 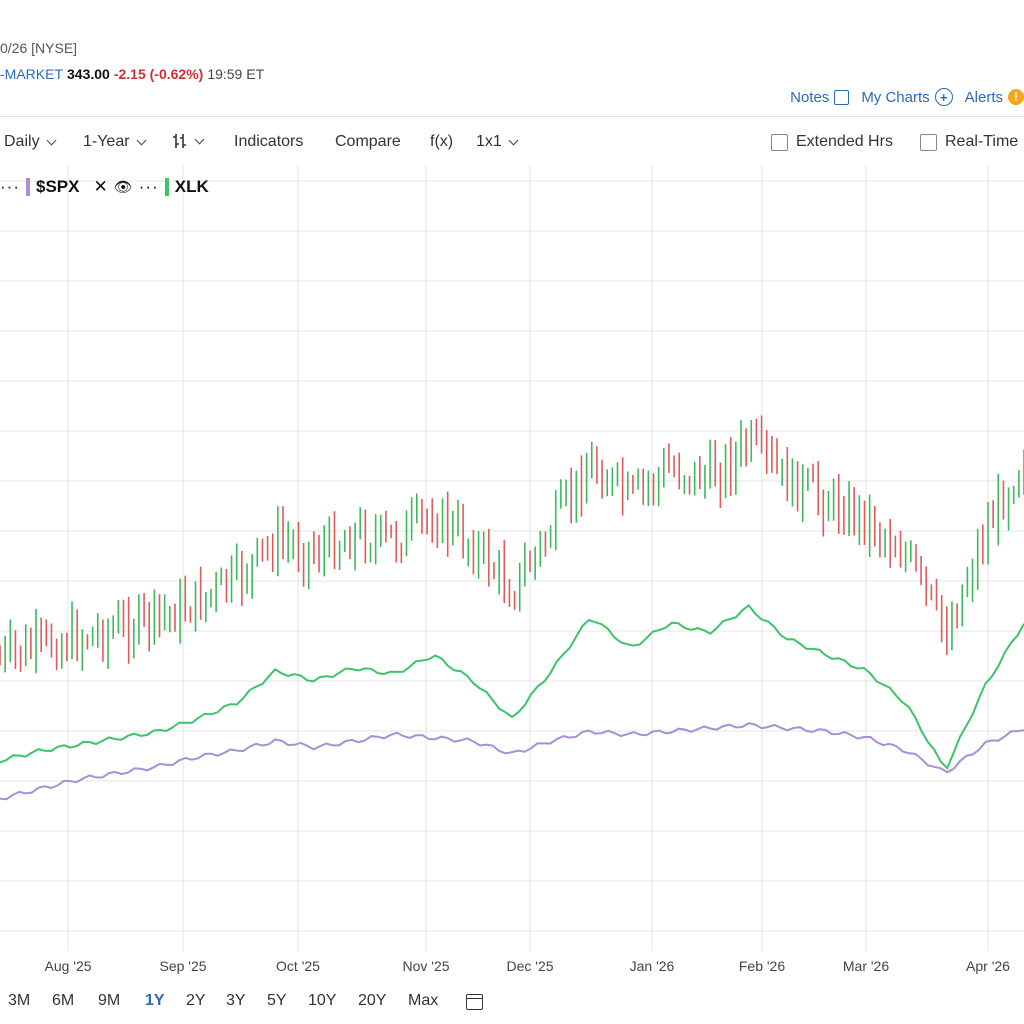 I want to click on compare-button: Compare, so click(x=368, y=142).